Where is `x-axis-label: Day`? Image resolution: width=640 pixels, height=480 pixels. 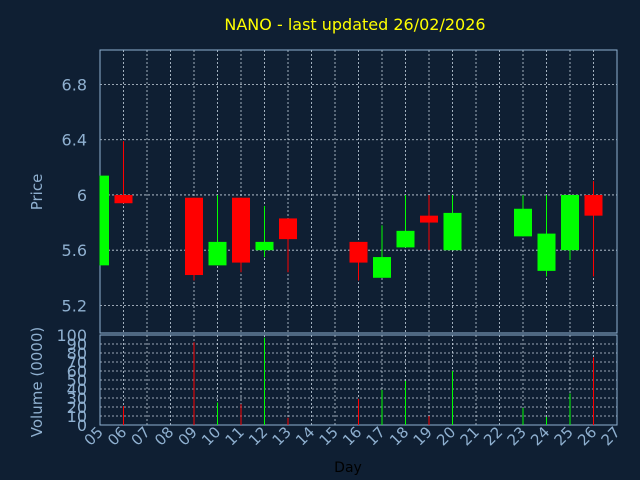
x-axis-label: Day is located at coordinates (348, 468).